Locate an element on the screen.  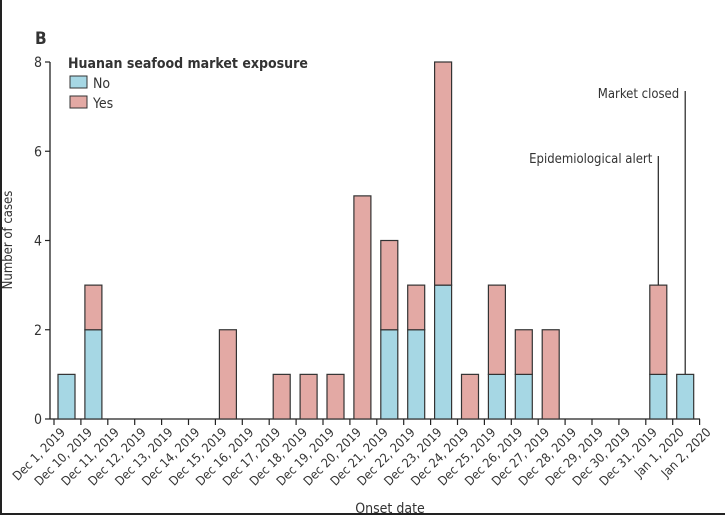
annotation-label: Market closed is located at coordinates (638, 94).